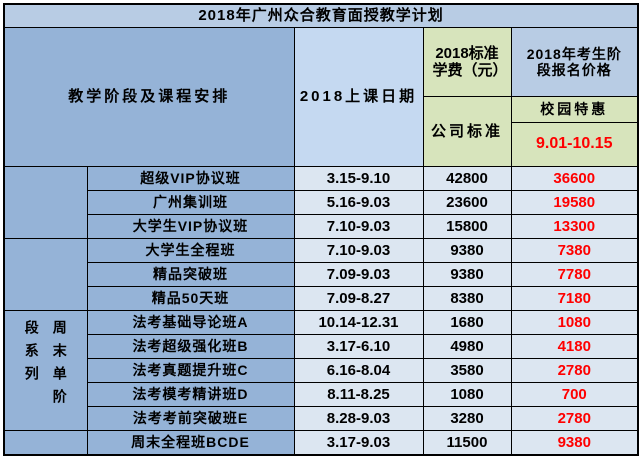 The width and height of the screenshot is (640, 460). Describe the element at coordinates (358, 346) in the screenshot. I see `date-cell: 3.17-6.10` at that location.